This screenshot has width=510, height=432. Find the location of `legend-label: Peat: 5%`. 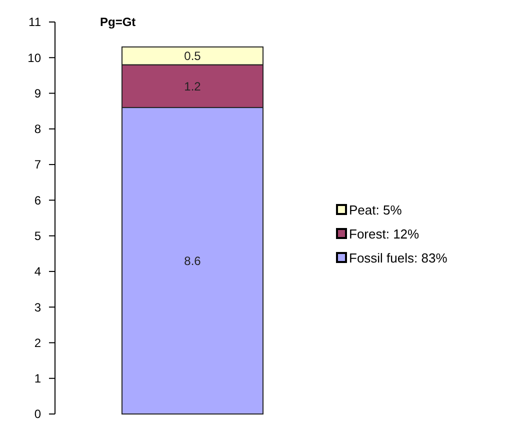

legend-label: Peat: 5% is located at coordinates (375, 210).